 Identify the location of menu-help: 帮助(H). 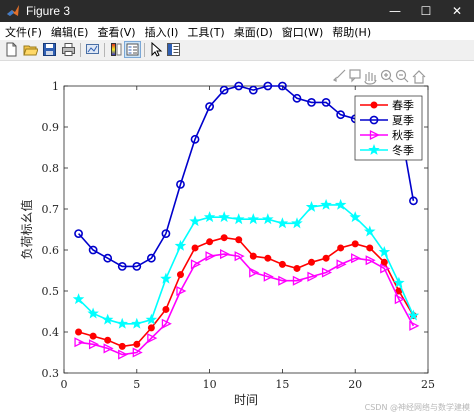
(352, 32).